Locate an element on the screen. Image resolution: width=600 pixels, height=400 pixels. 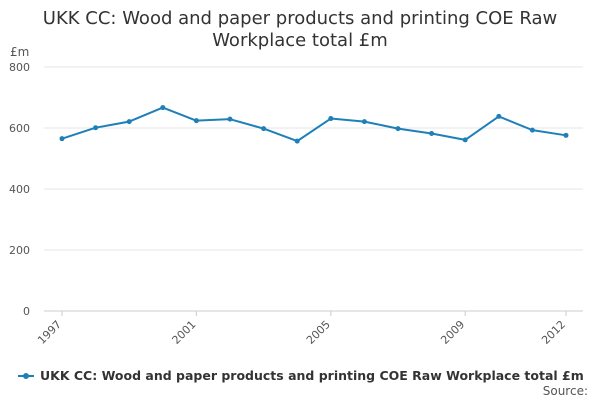
y-tick-label: 0 is located at coordinates (26, 311).